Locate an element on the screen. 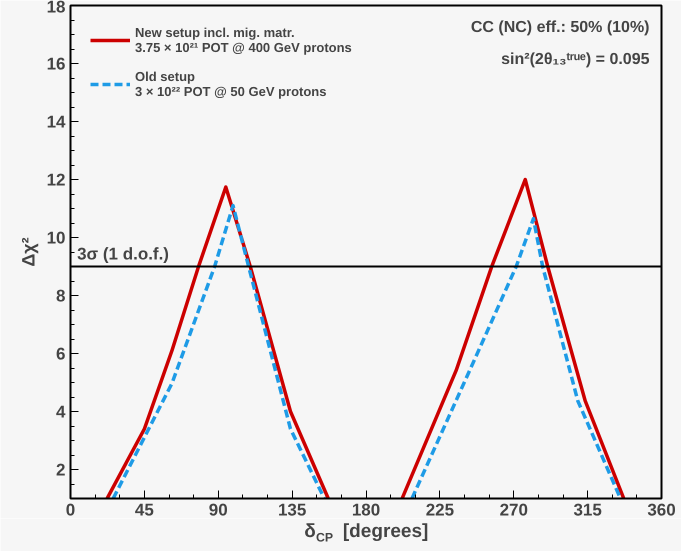 This screenshot has height=551, width=681. y-tick-label: 2 is located at coordinates (61, 470).